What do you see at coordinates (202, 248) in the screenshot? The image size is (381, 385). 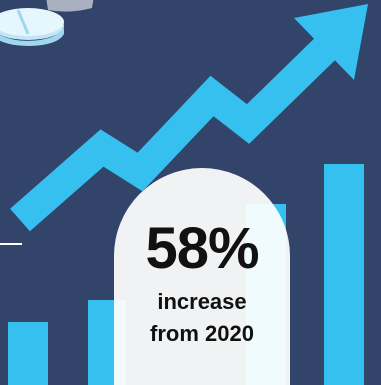 I see `stat-value: 58%` at bounding box center [202, 248].